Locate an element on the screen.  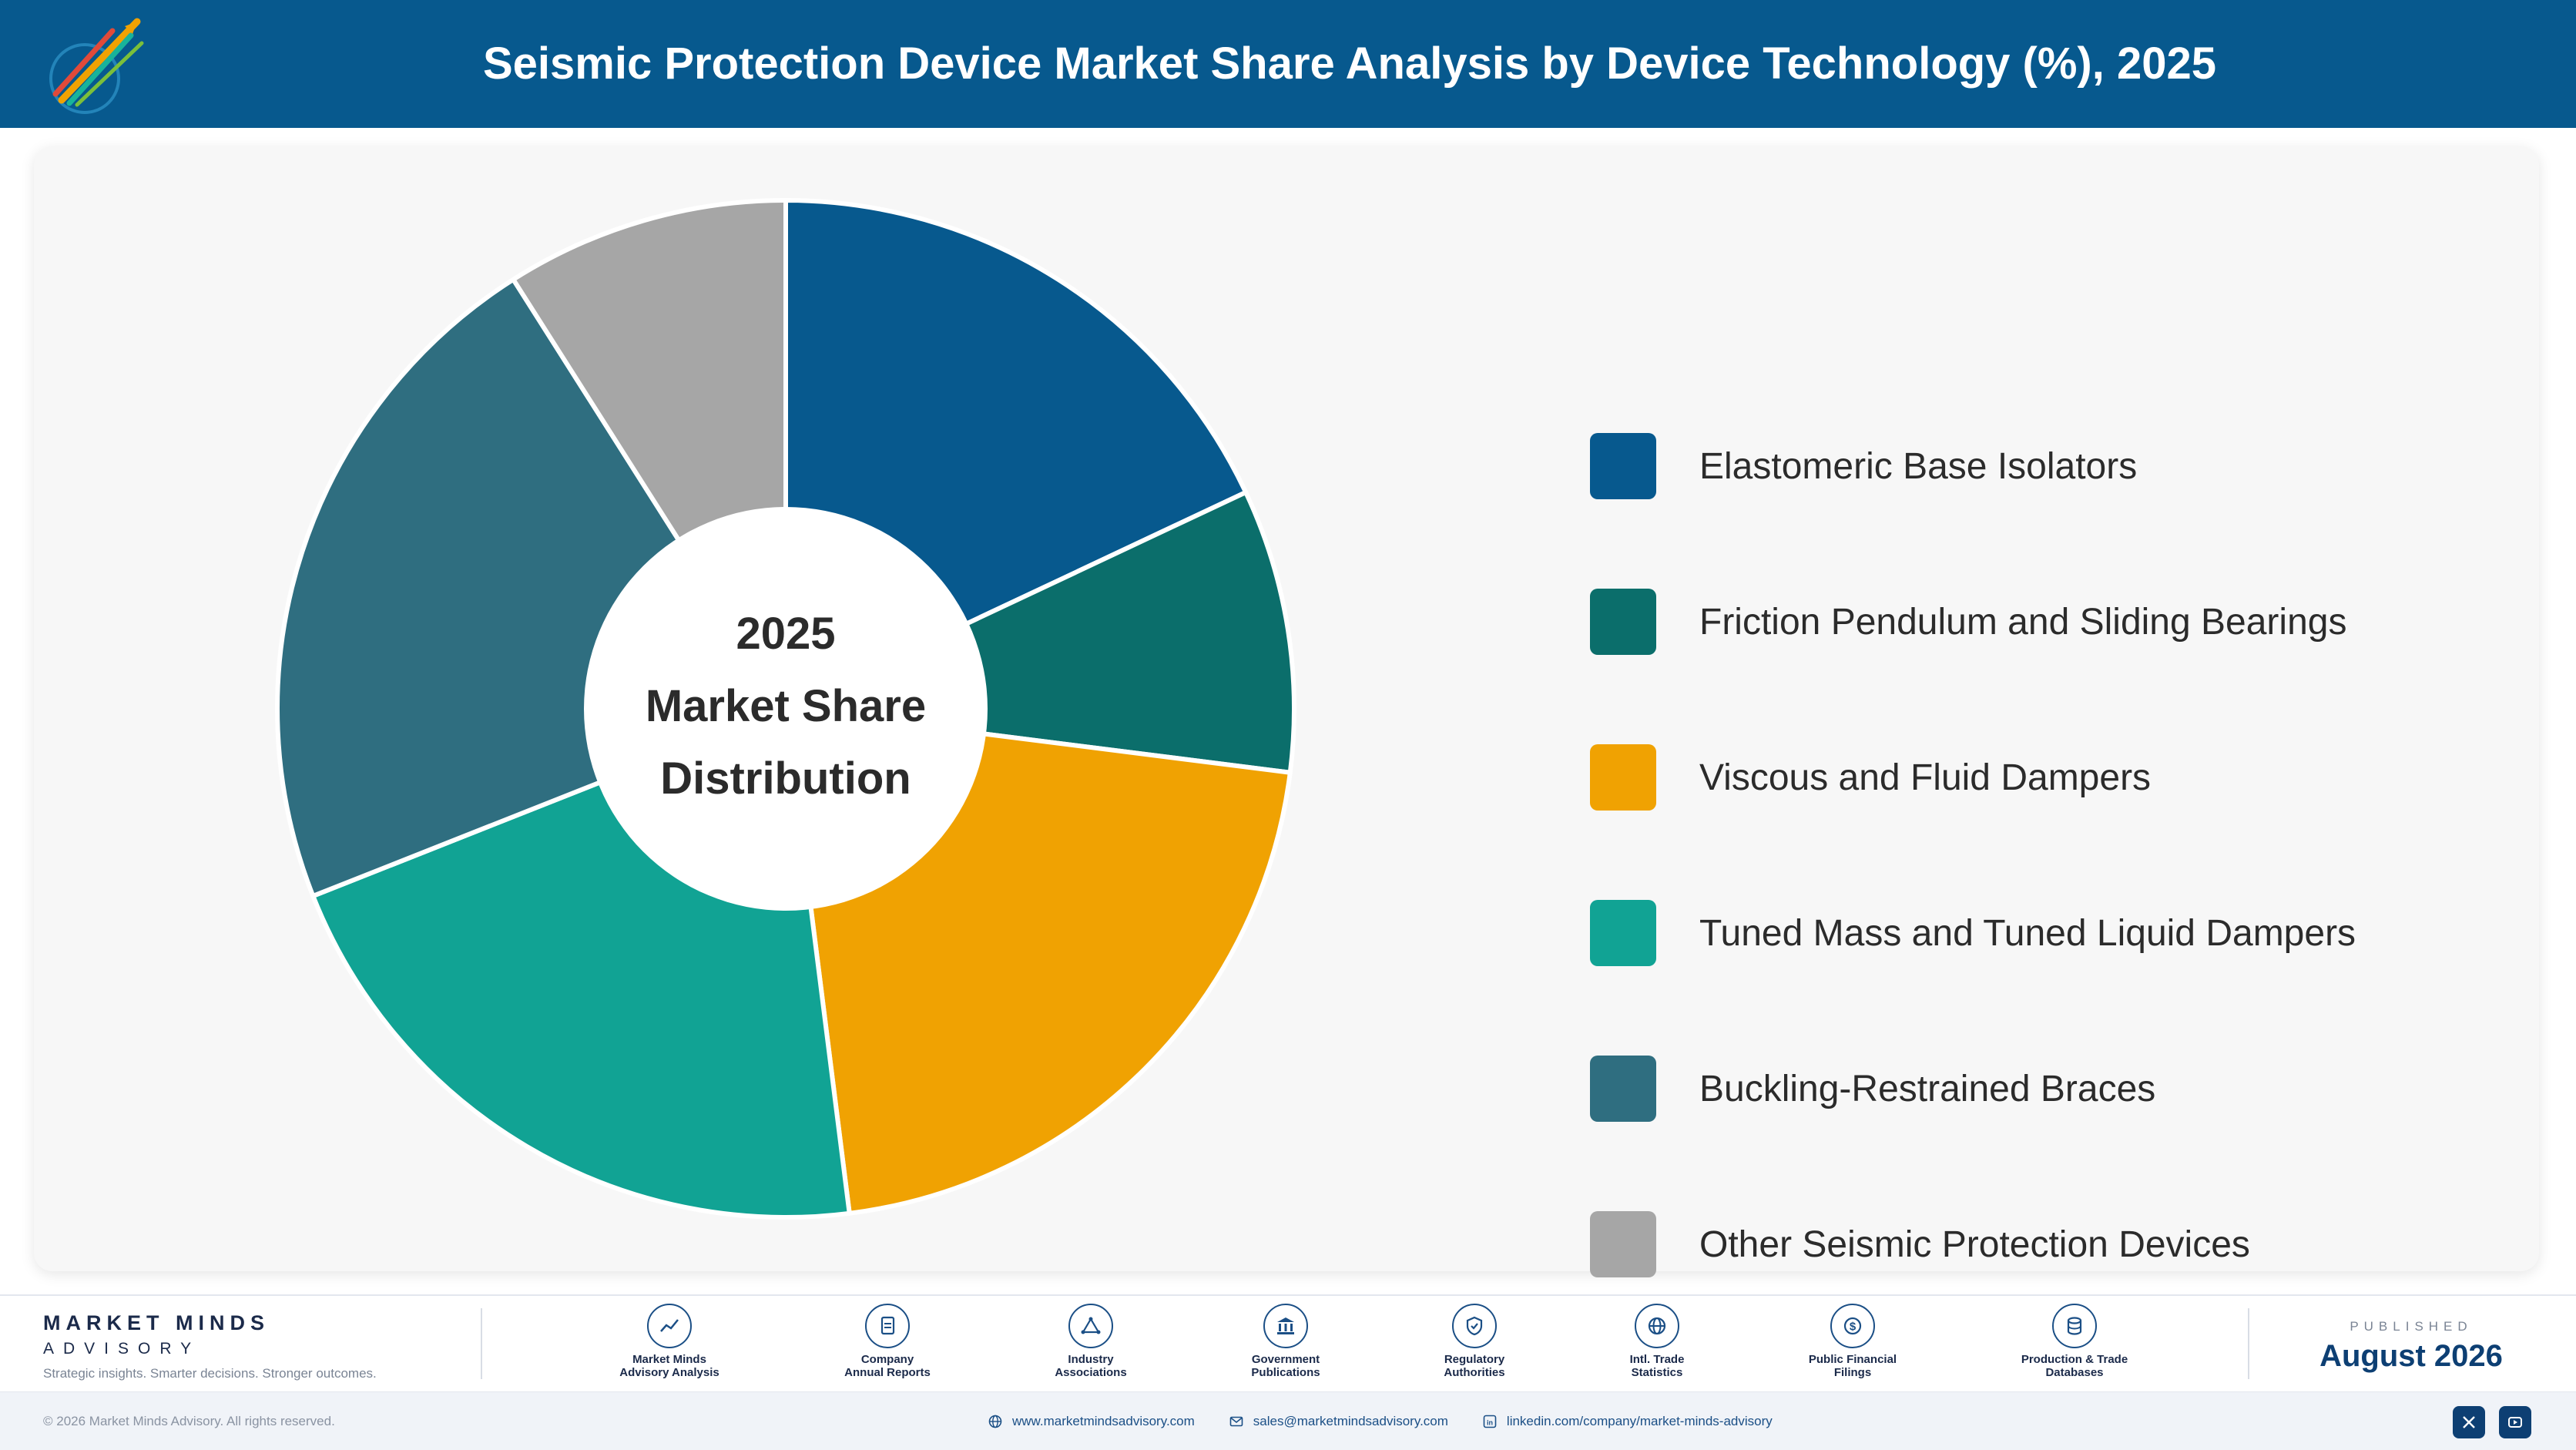
legend-item: Other Seismic Protection Devices is located at coordinates (1920, 1244).